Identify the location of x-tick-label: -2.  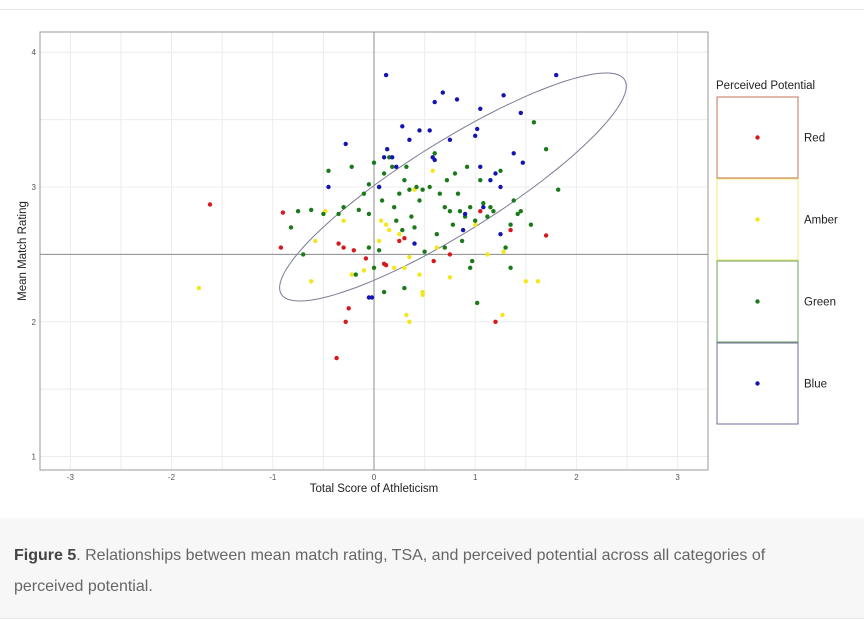
(172, 477).